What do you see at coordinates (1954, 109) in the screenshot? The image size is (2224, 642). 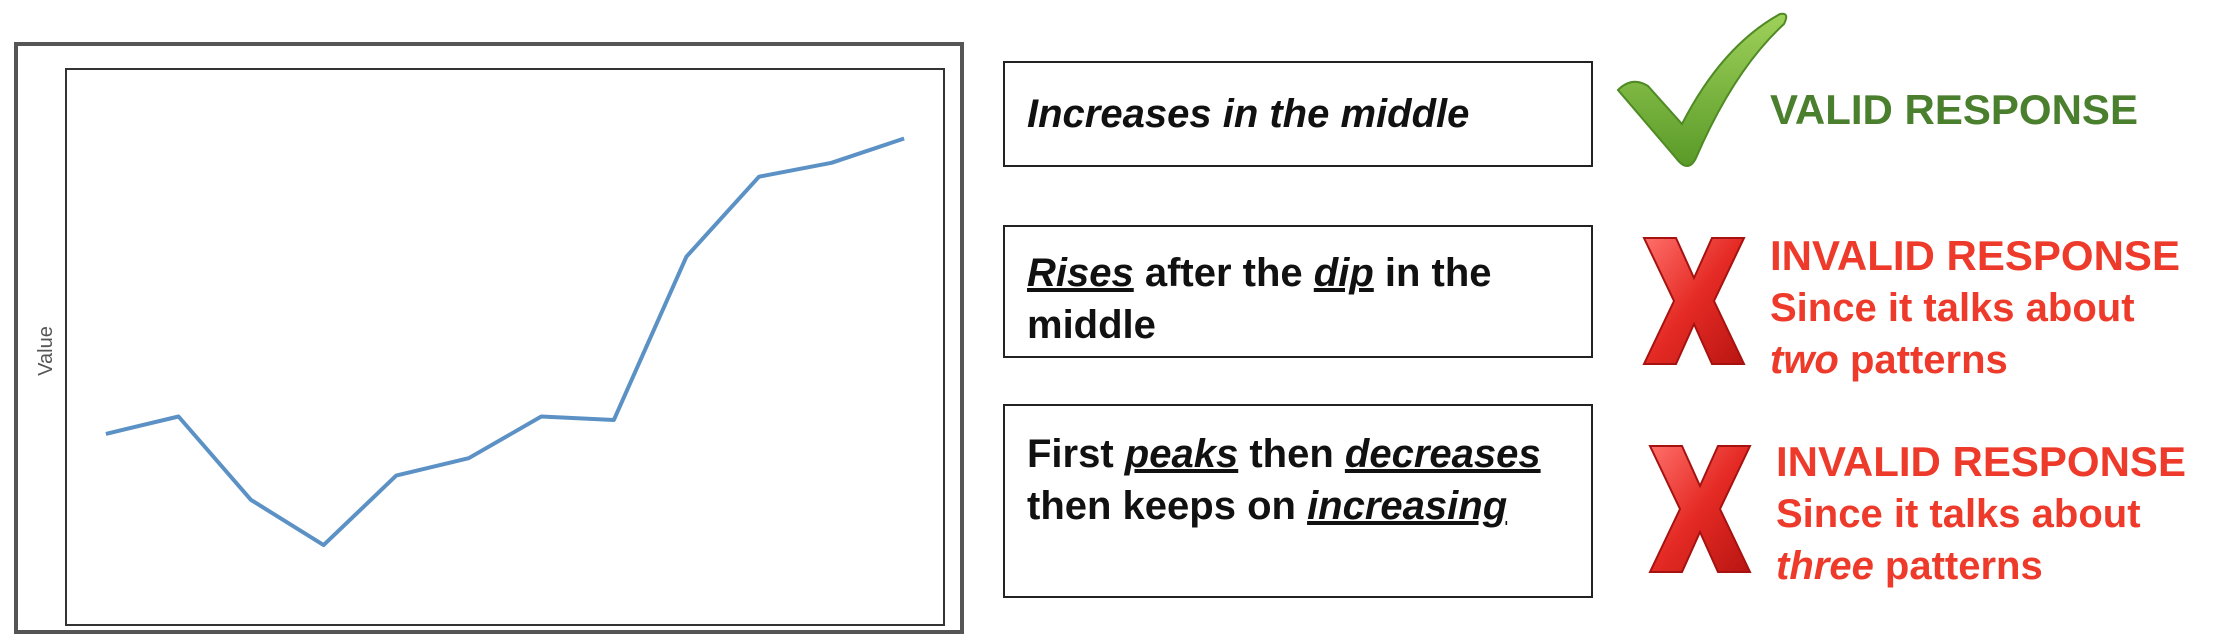 I see `valid-response-label: VALID RESPONSE` at bounding box center [1954, 109].